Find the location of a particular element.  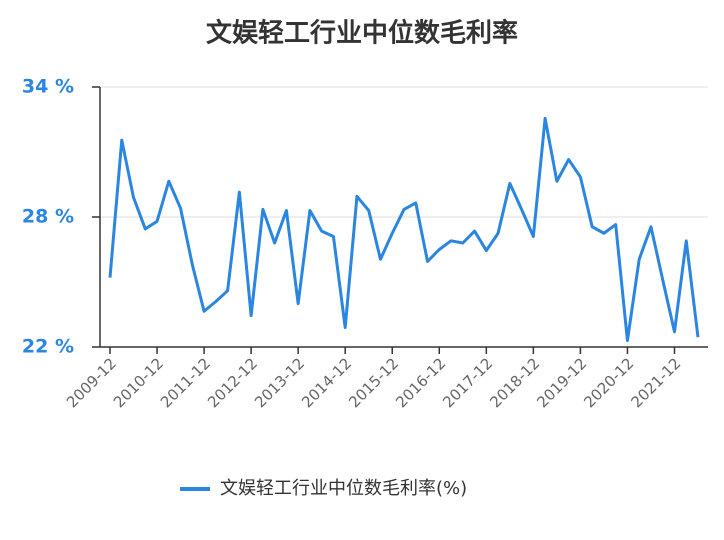

x-tick-label: 2018-12 is located at coordinates (514, 382).